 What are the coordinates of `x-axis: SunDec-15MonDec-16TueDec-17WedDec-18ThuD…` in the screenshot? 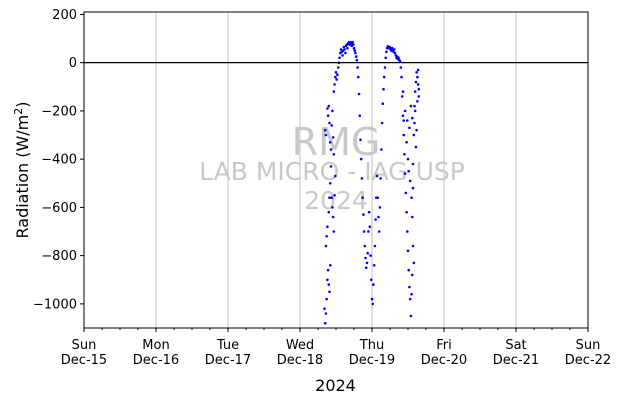 It's located at (336, 348).